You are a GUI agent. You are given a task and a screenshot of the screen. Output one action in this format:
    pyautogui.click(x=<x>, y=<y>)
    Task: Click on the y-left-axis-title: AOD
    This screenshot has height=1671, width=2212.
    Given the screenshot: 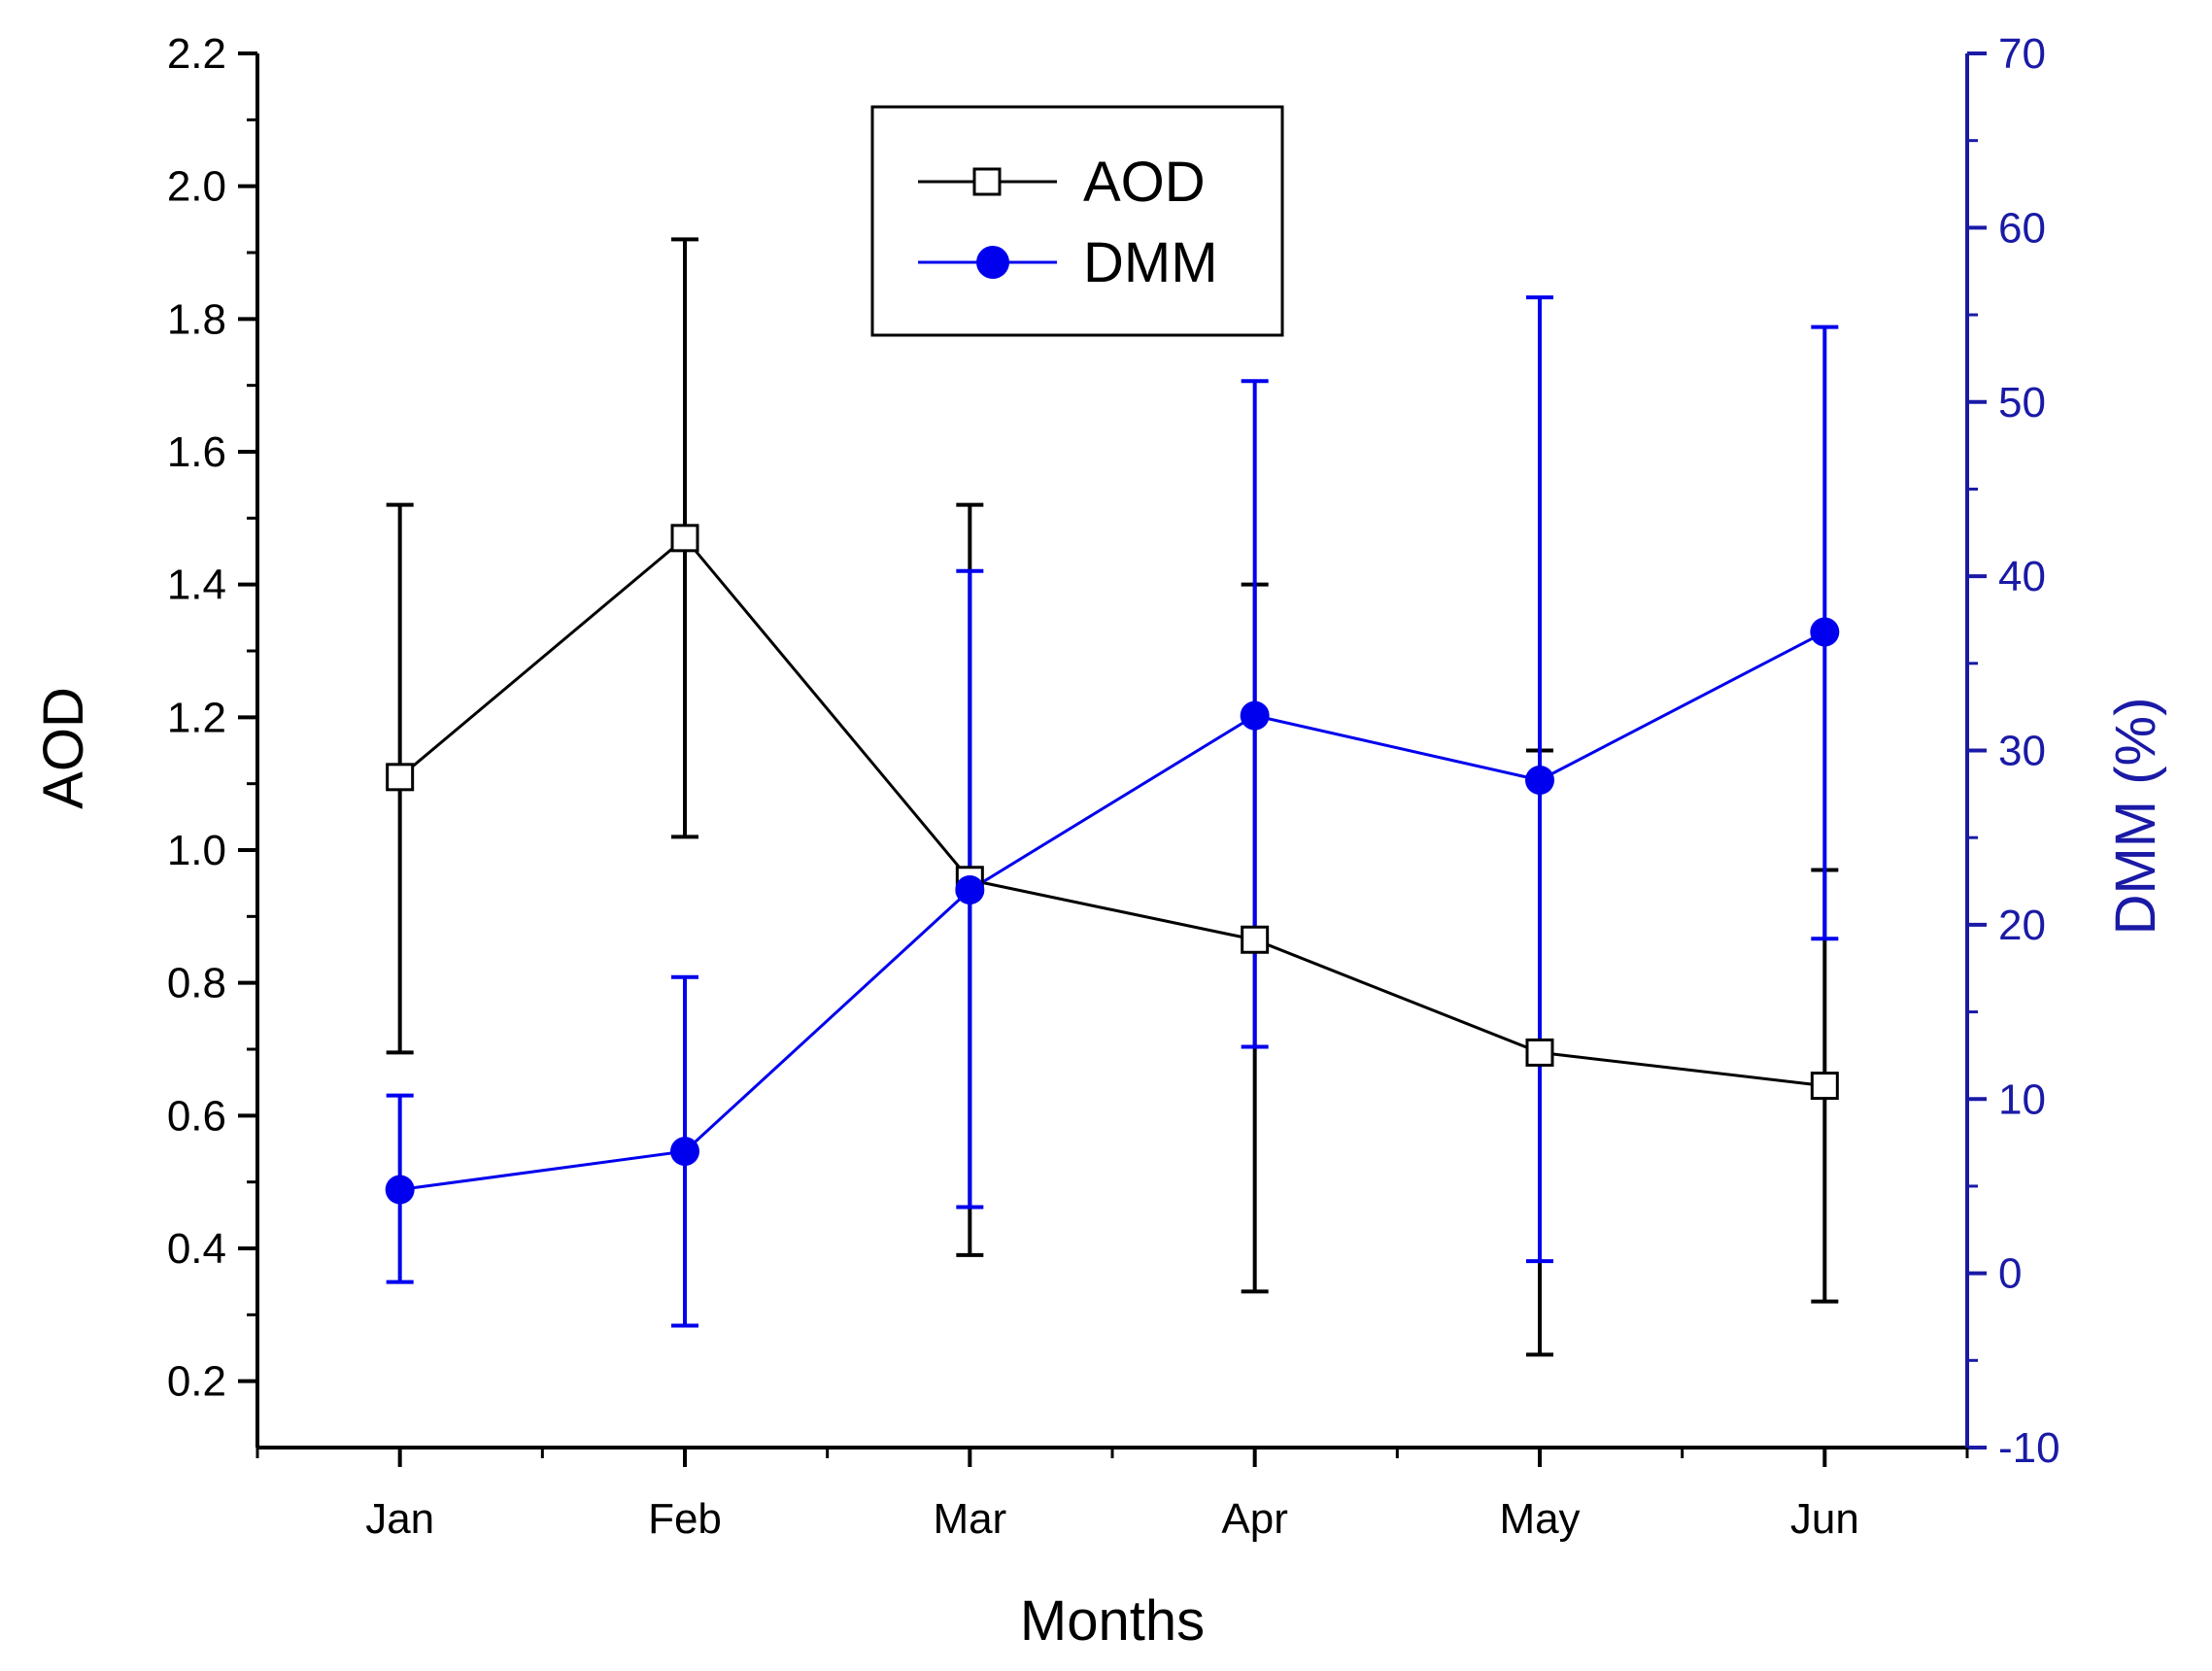 What is the action you would take?
    pyautogui.click(x=63, y=748)
    